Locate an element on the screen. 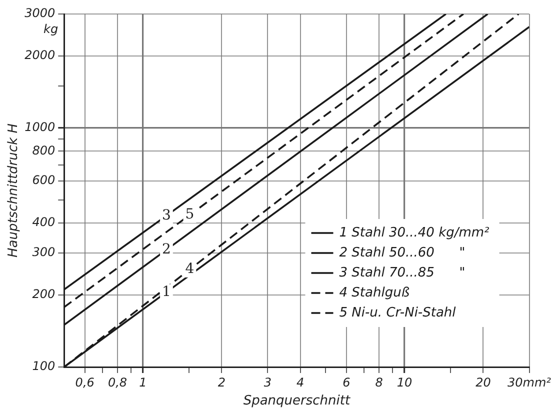 The width and height of the screenshot is (554, 413). annotation: 4 is located at coordinates (189, 269).